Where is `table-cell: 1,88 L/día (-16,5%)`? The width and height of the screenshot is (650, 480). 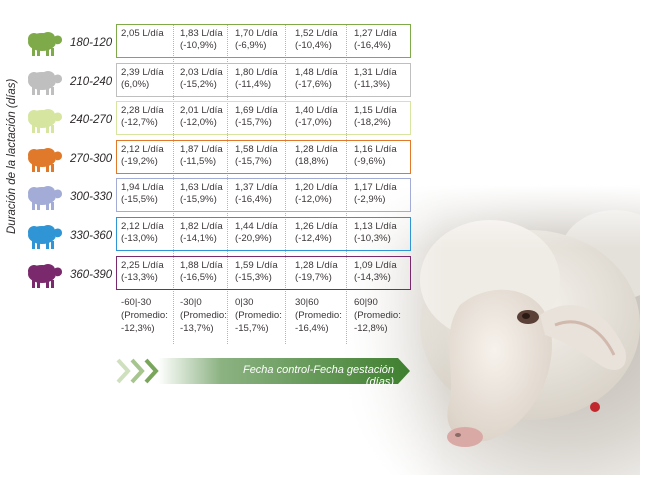
table-cell: 1,88 L/día (-16,5%) is located at coordinates (201, 272).